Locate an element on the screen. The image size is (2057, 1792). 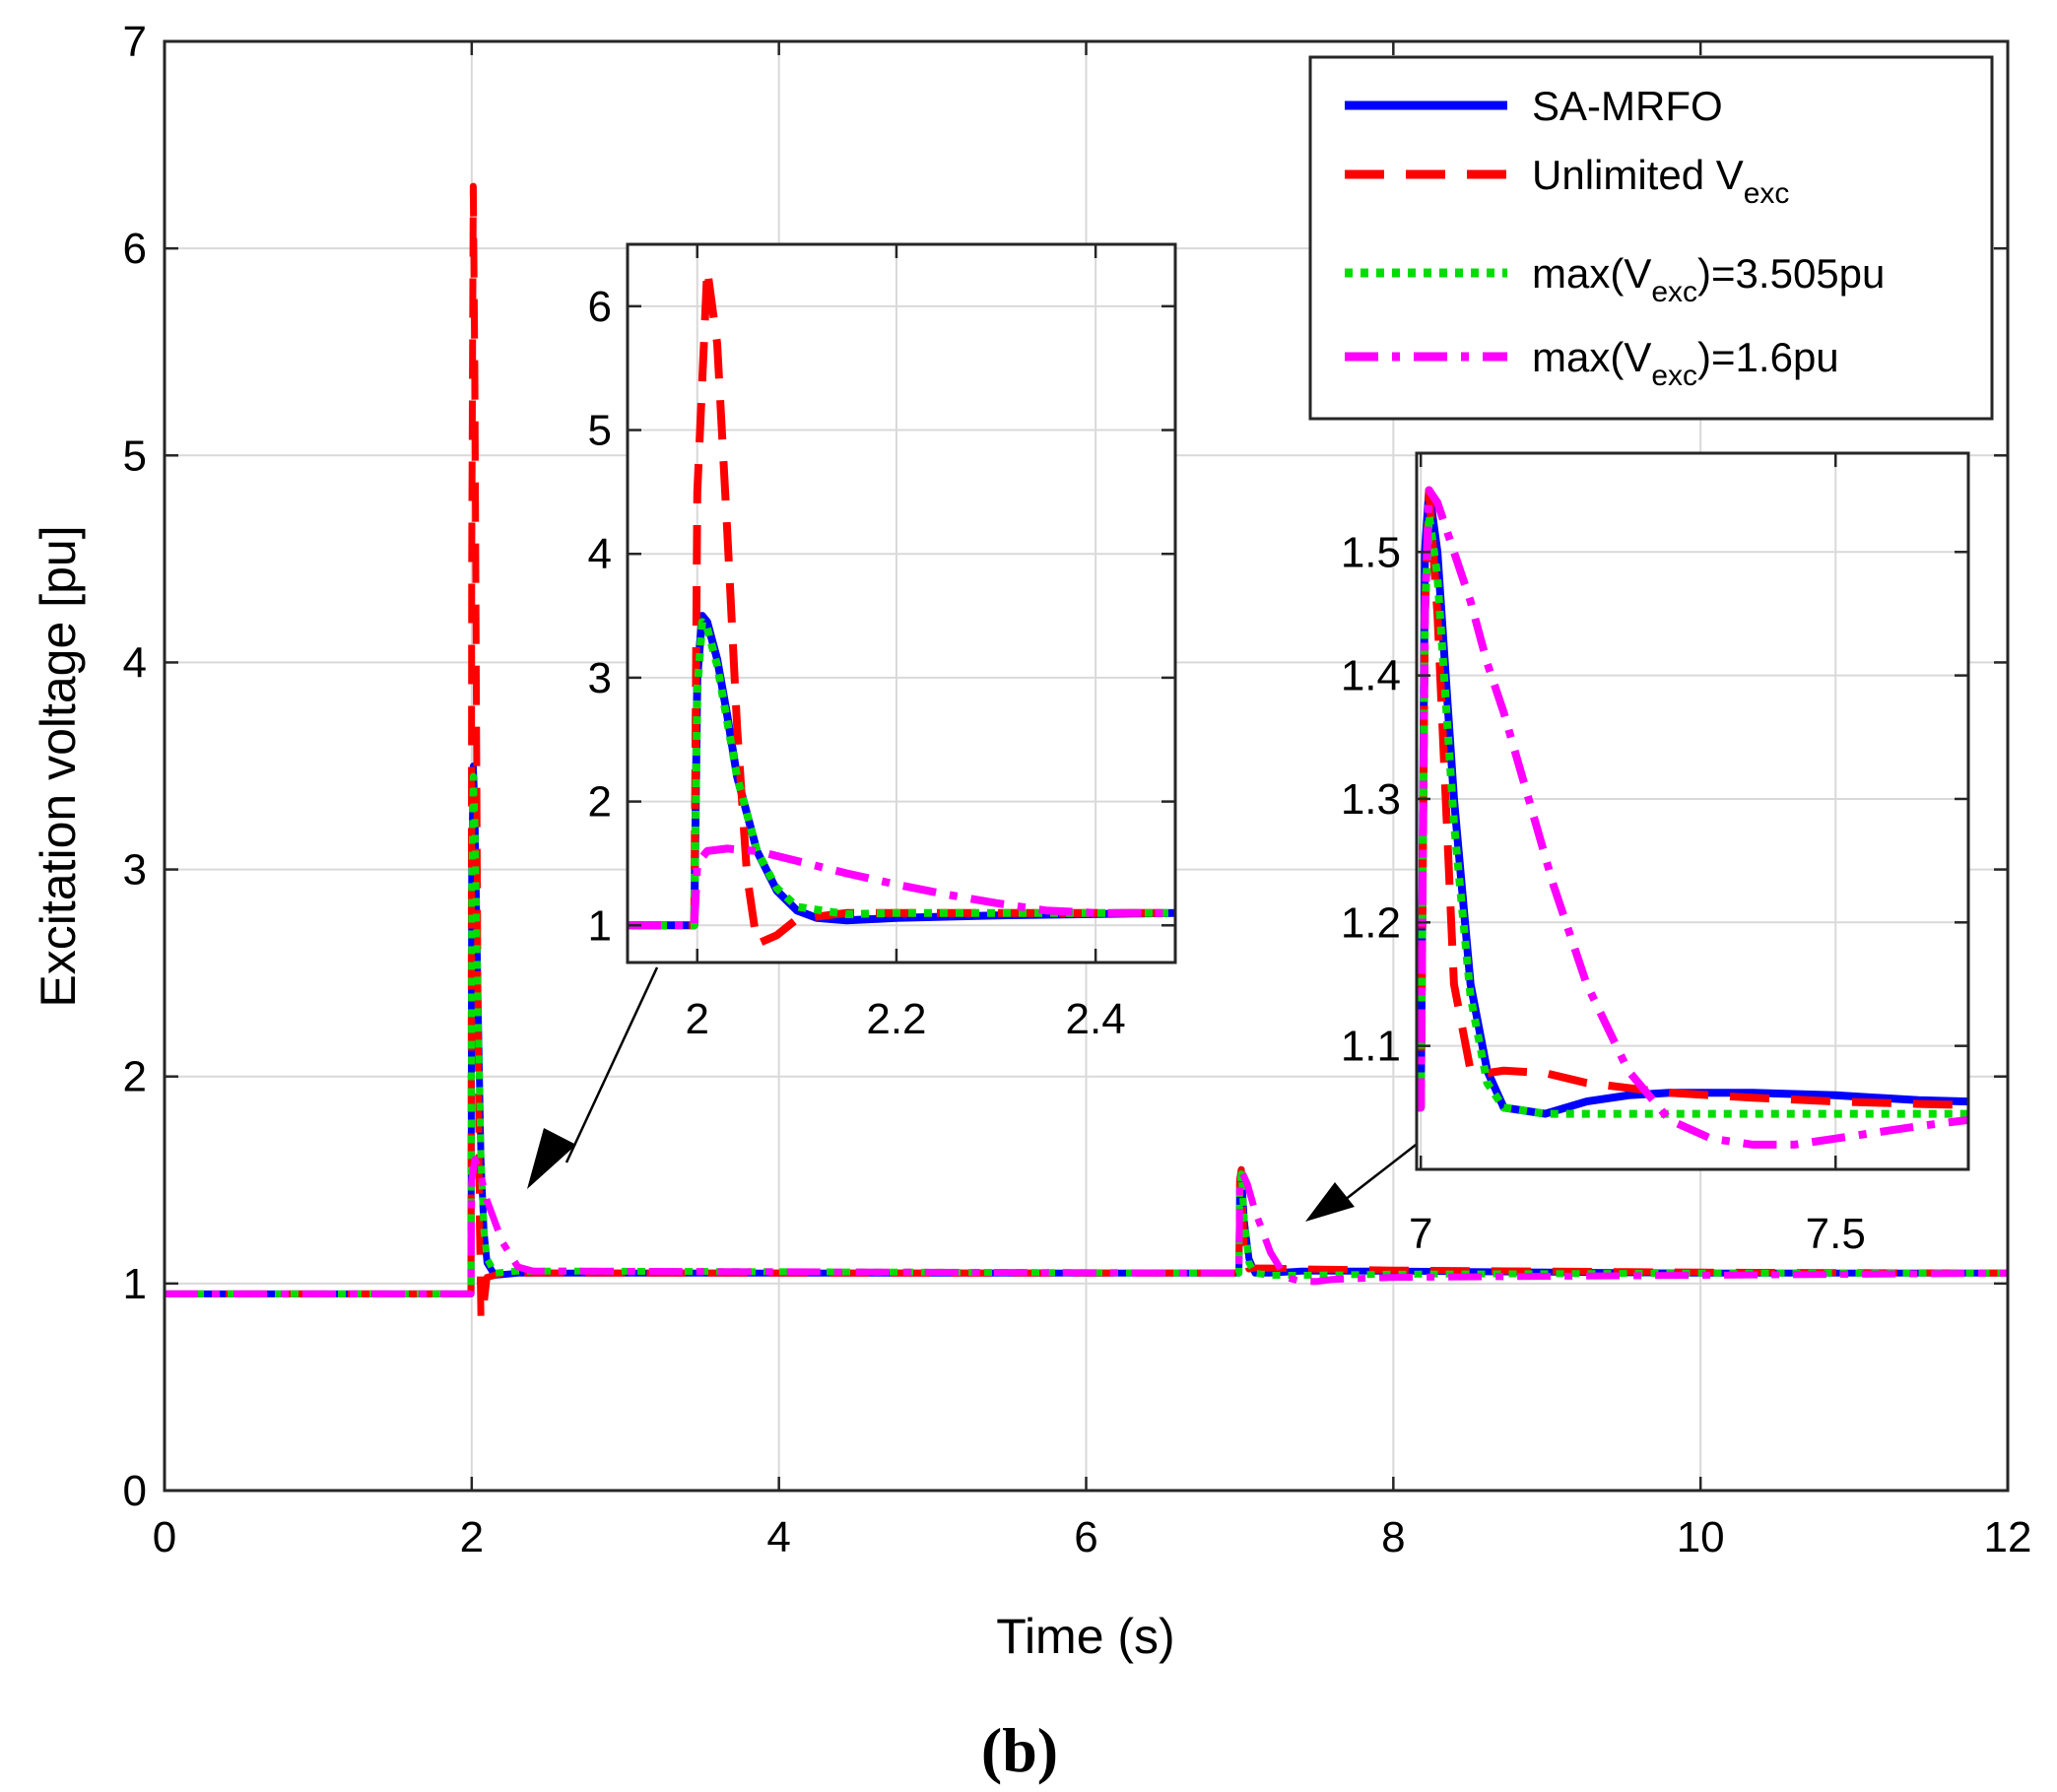
inset2-series is located at coordinates (1693, 817).